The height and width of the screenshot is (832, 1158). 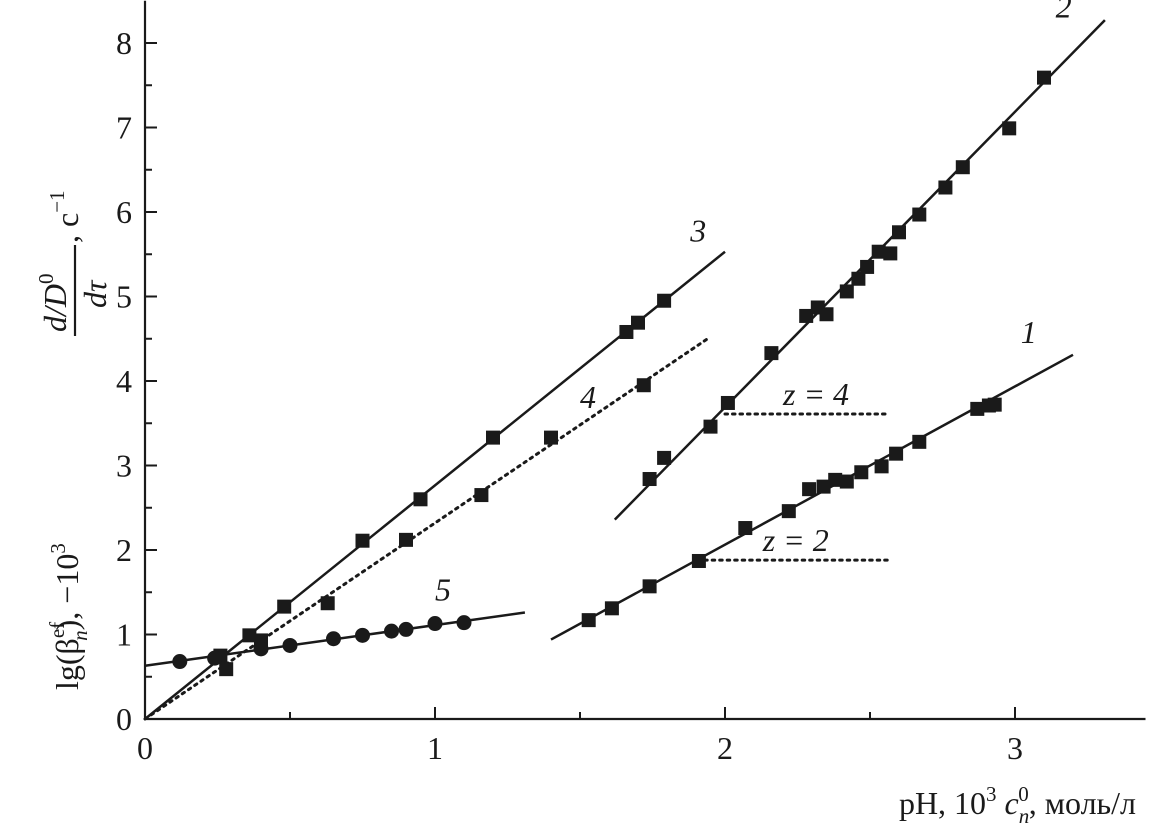 I want to click on y-tick-label: 1, so click(x=124, y=635).